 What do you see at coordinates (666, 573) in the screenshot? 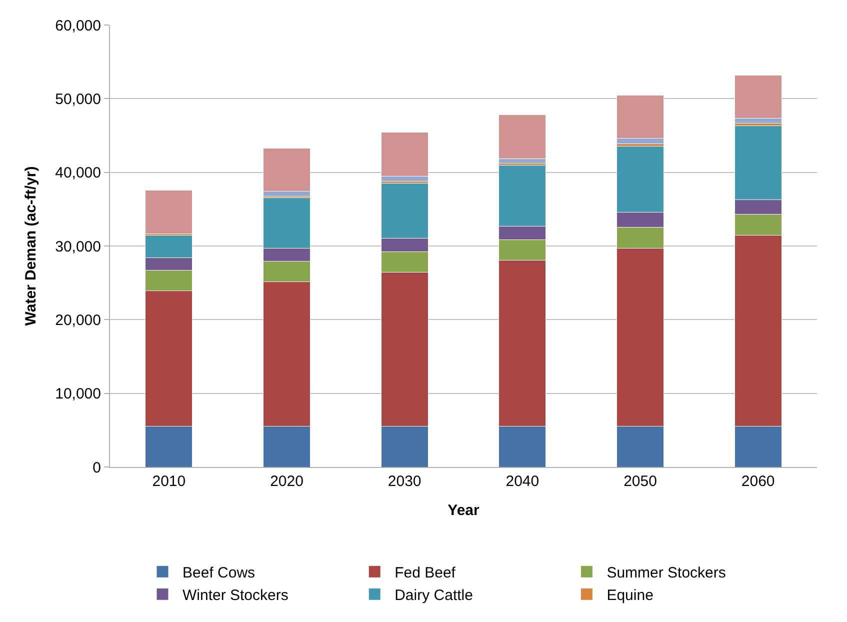
I see `legend-label: Summer Stockers` at bounding box center [666, 573].